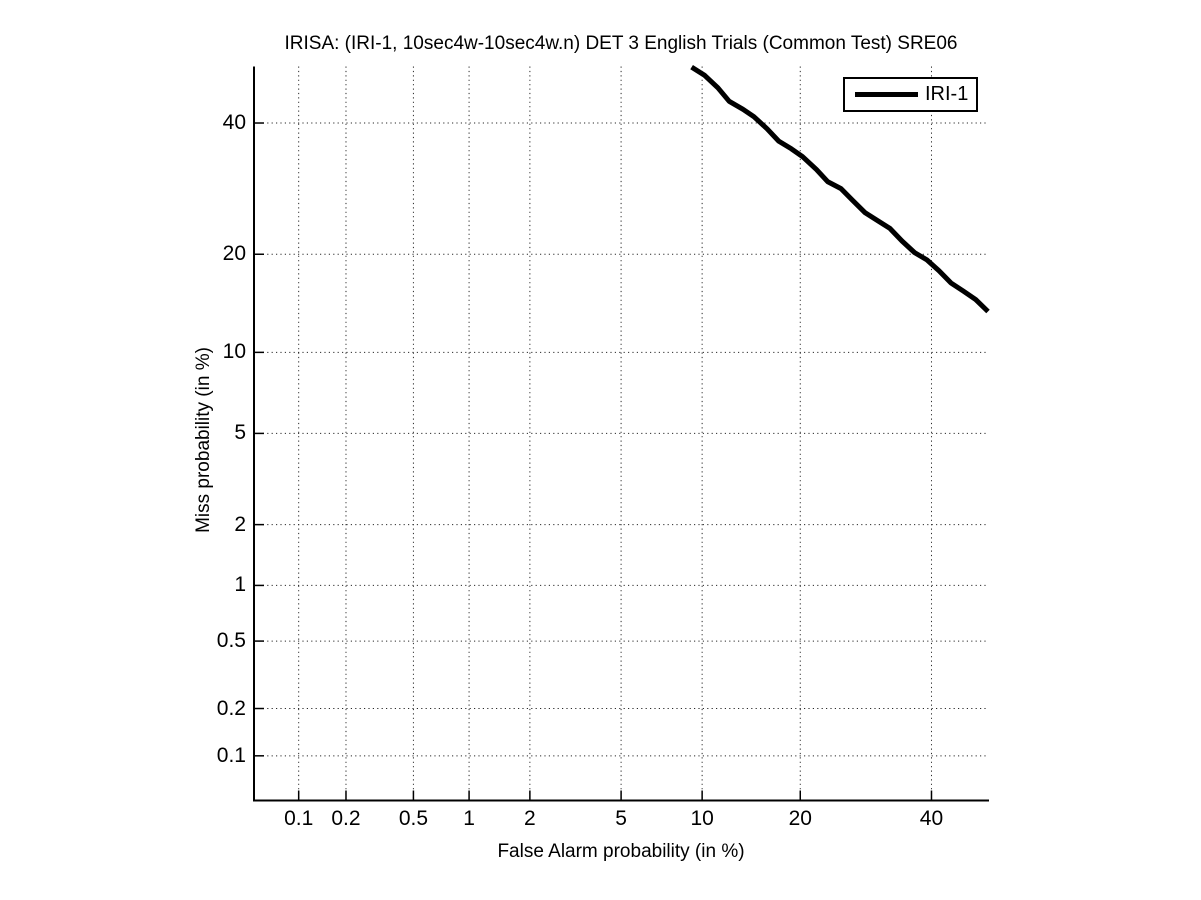 This screenshot has height=900, width=1201. Describe the element at coordinates (469, 818) in the screenshot. I see `x-tick-label: 1` at that location.